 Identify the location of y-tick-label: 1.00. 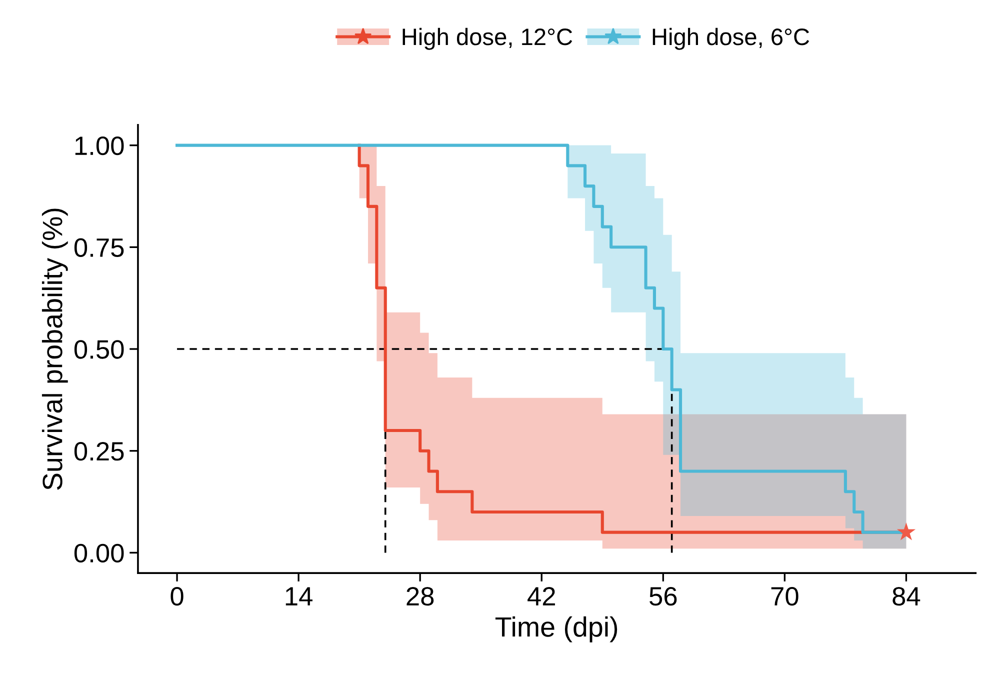
(99, 146).